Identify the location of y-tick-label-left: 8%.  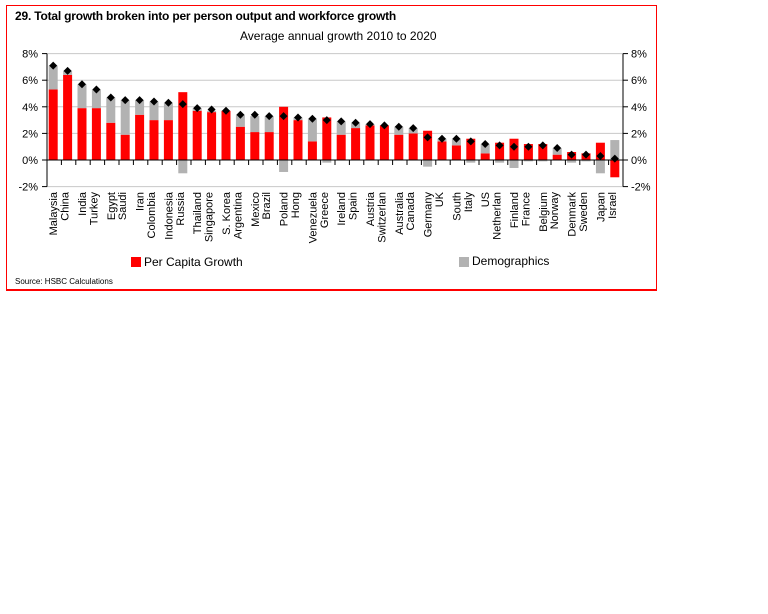
(30, 55).